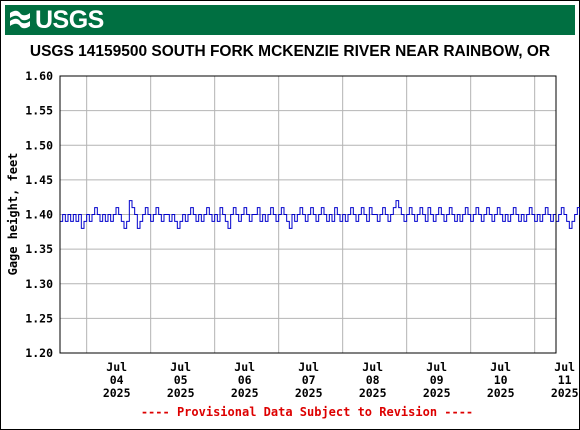  I want to click on x-tick-day-label: 09, so click(437, 380).